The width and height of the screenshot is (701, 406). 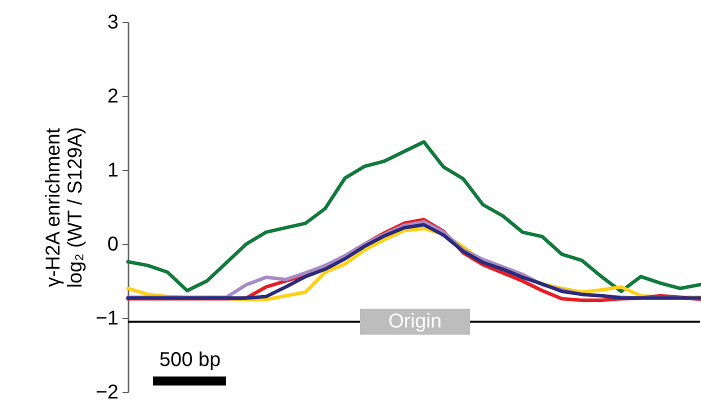 I want to click on y-tick-label: 3, so click(x=112, y=23).